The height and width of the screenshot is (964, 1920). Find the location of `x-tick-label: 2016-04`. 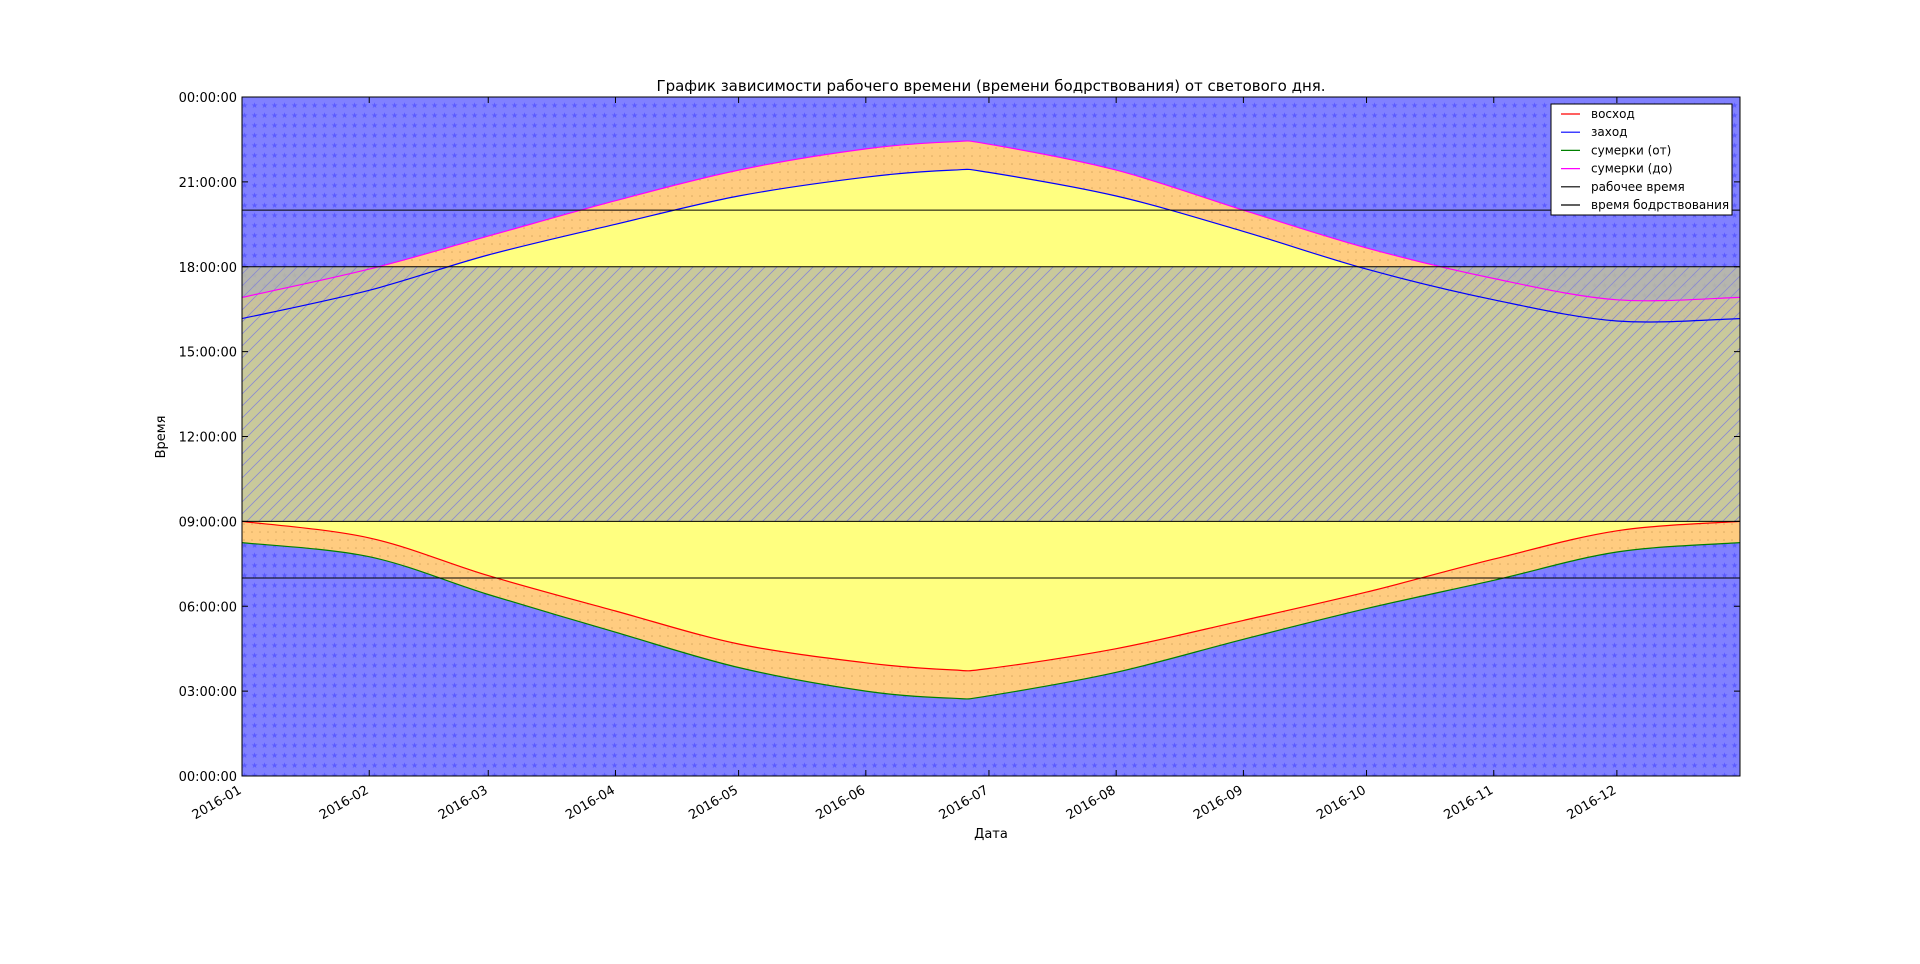

x-tick-label: 2016-04 is located at coordinates (590, 803).